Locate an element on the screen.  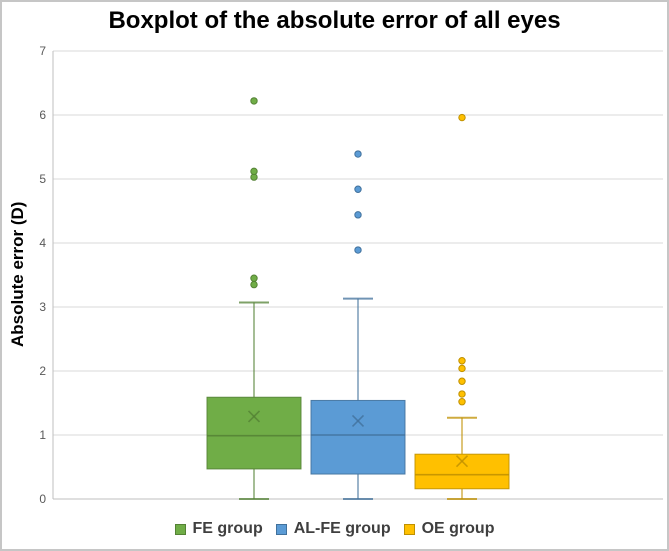
box-series-al-fe-group is located at coordinates (358, 325).